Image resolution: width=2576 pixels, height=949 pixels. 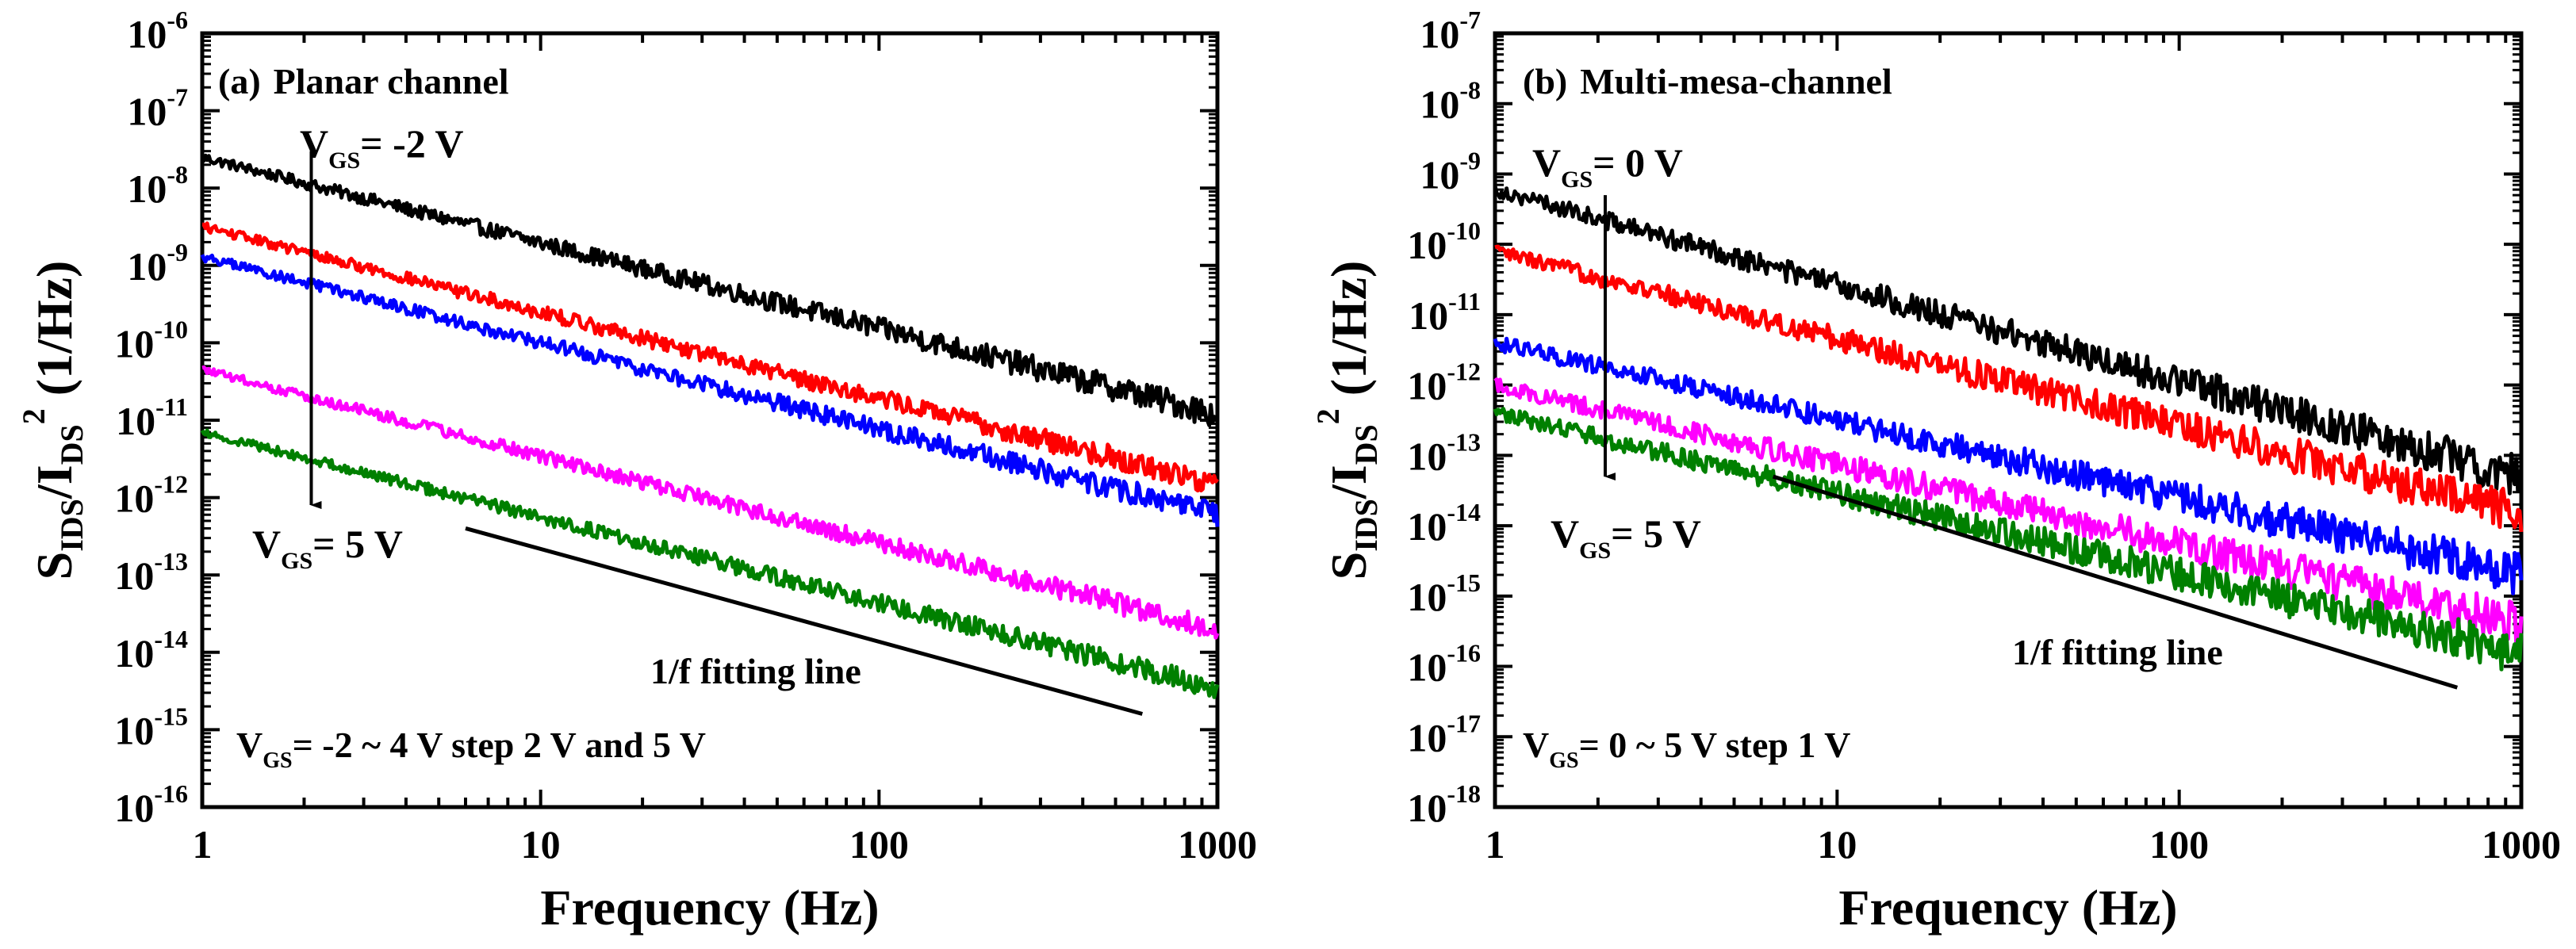 What do you see at coordinates (1736, 81) in the screenshot?
I see `panel-title-text: Multi-mesa-channel` at bounding box center [1736, 81].